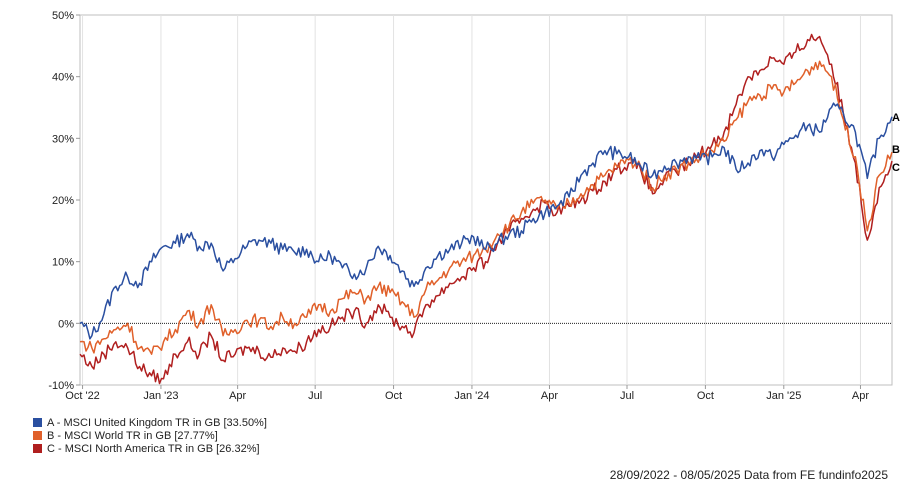 The height and width of the screenshot is (484, 900). What do you see at coordinates (471, 396) in the screenshot?
I see `x-tick-label: Jan '24` at bounding box center [471, 396].